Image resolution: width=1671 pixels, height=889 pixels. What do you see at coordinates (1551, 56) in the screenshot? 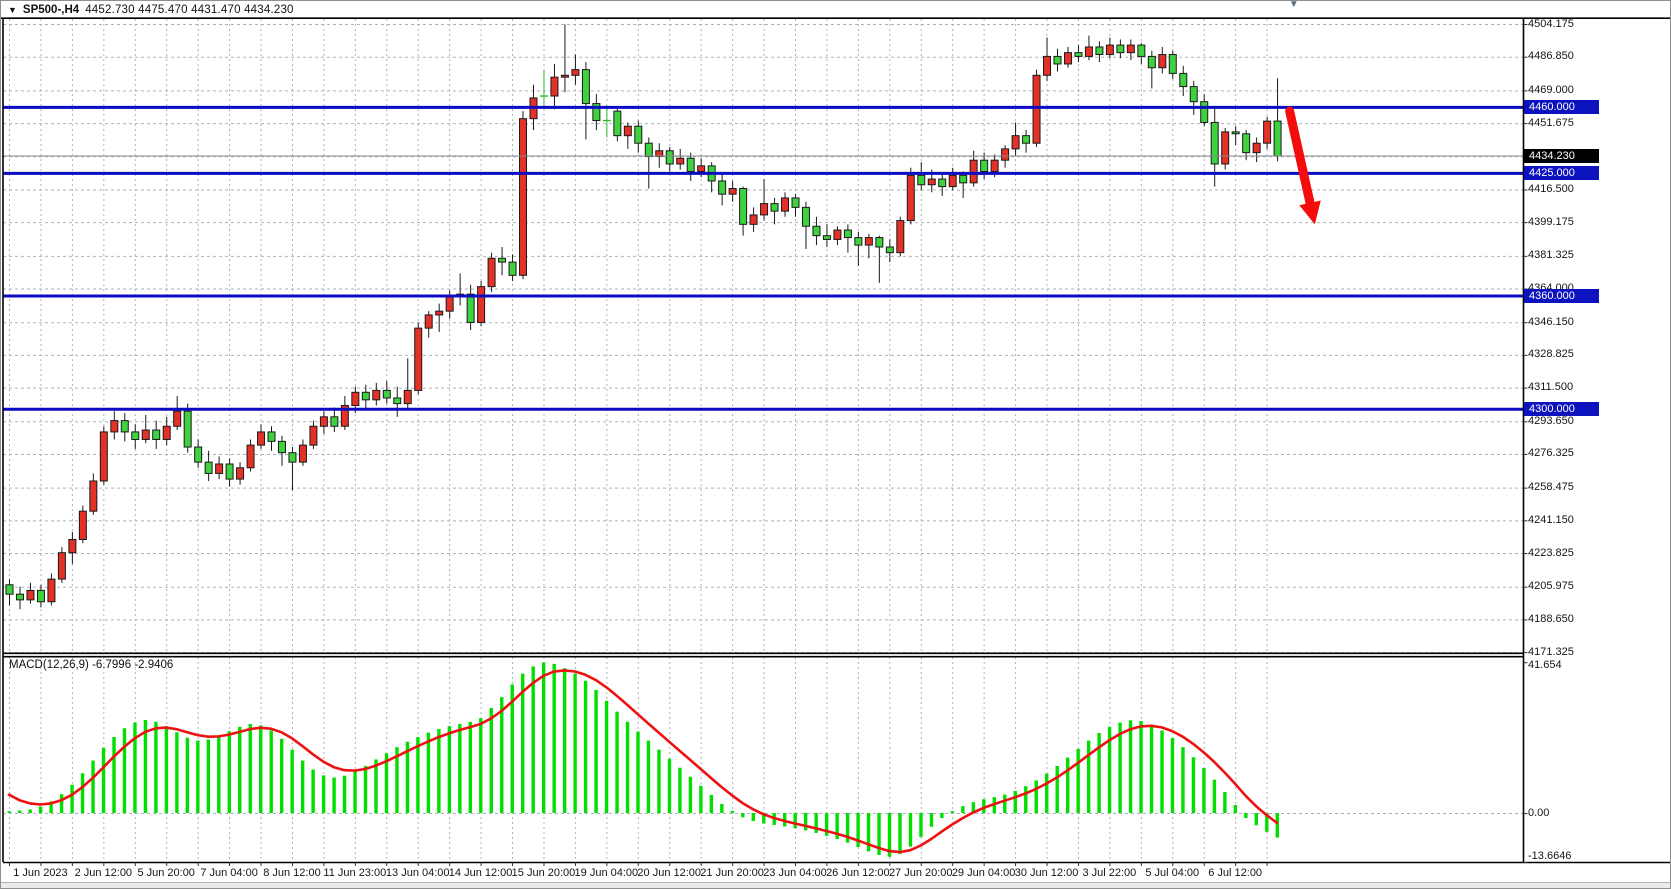
I see `price-tick-label: 4486.850` at bounding box center [1551, 56].